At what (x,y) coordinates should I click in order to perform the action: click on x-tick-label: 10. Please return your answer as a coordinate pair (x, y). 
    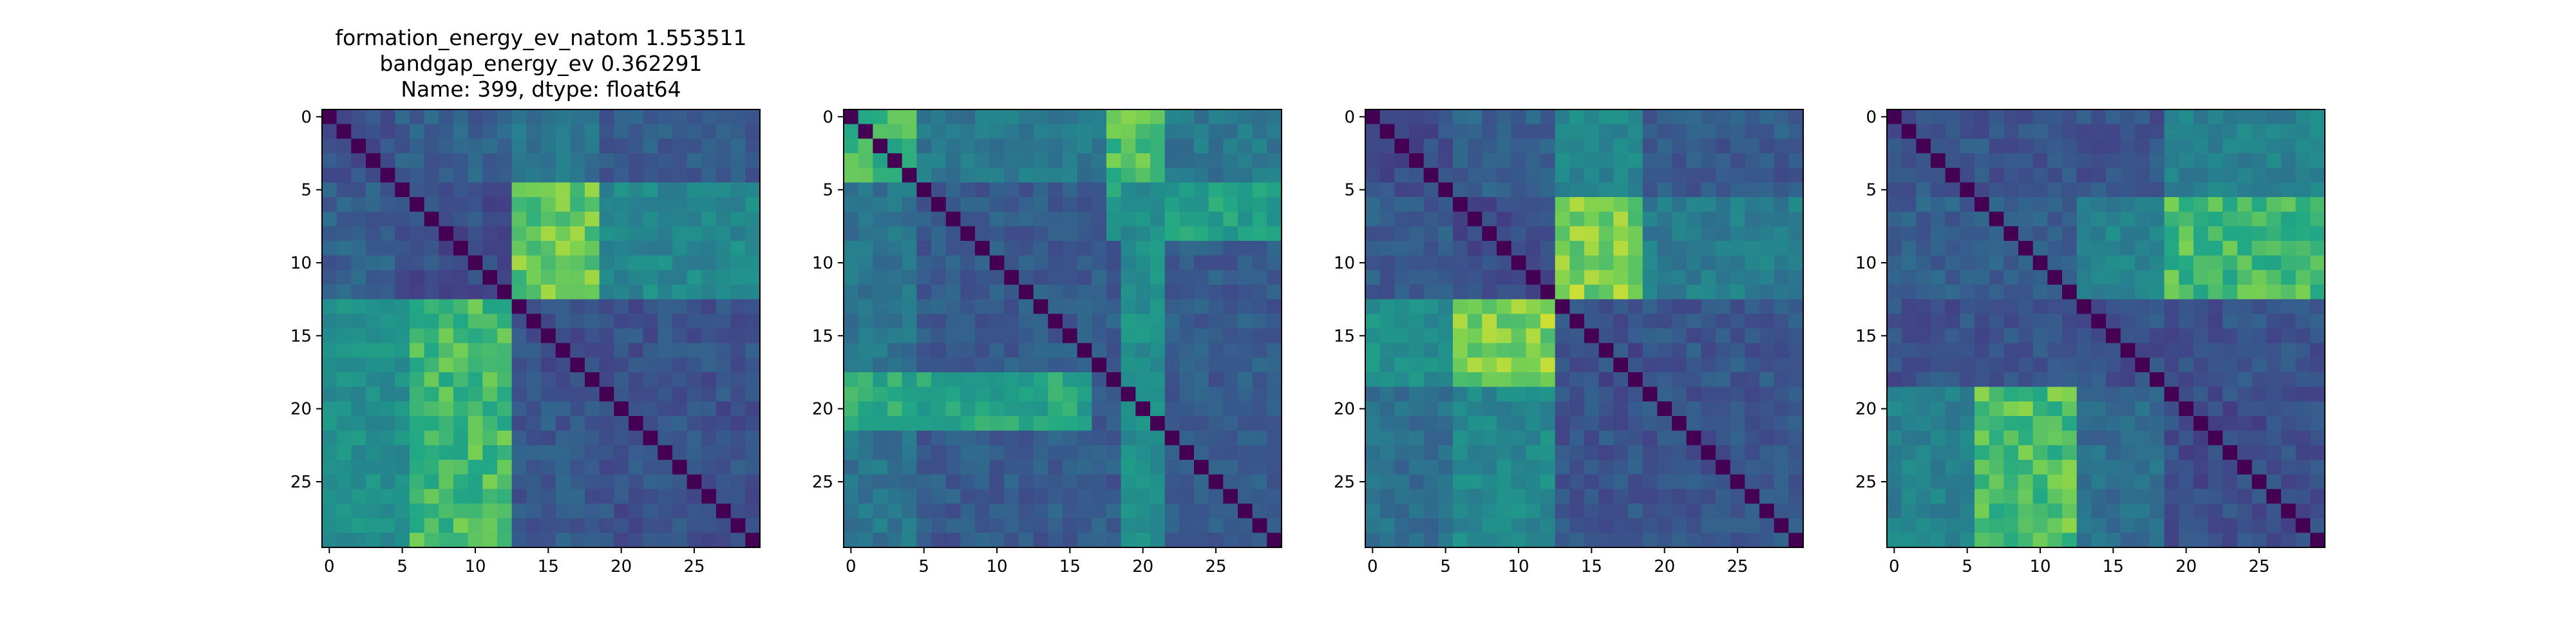
    Looking at the image, I should click on (1518, 566).